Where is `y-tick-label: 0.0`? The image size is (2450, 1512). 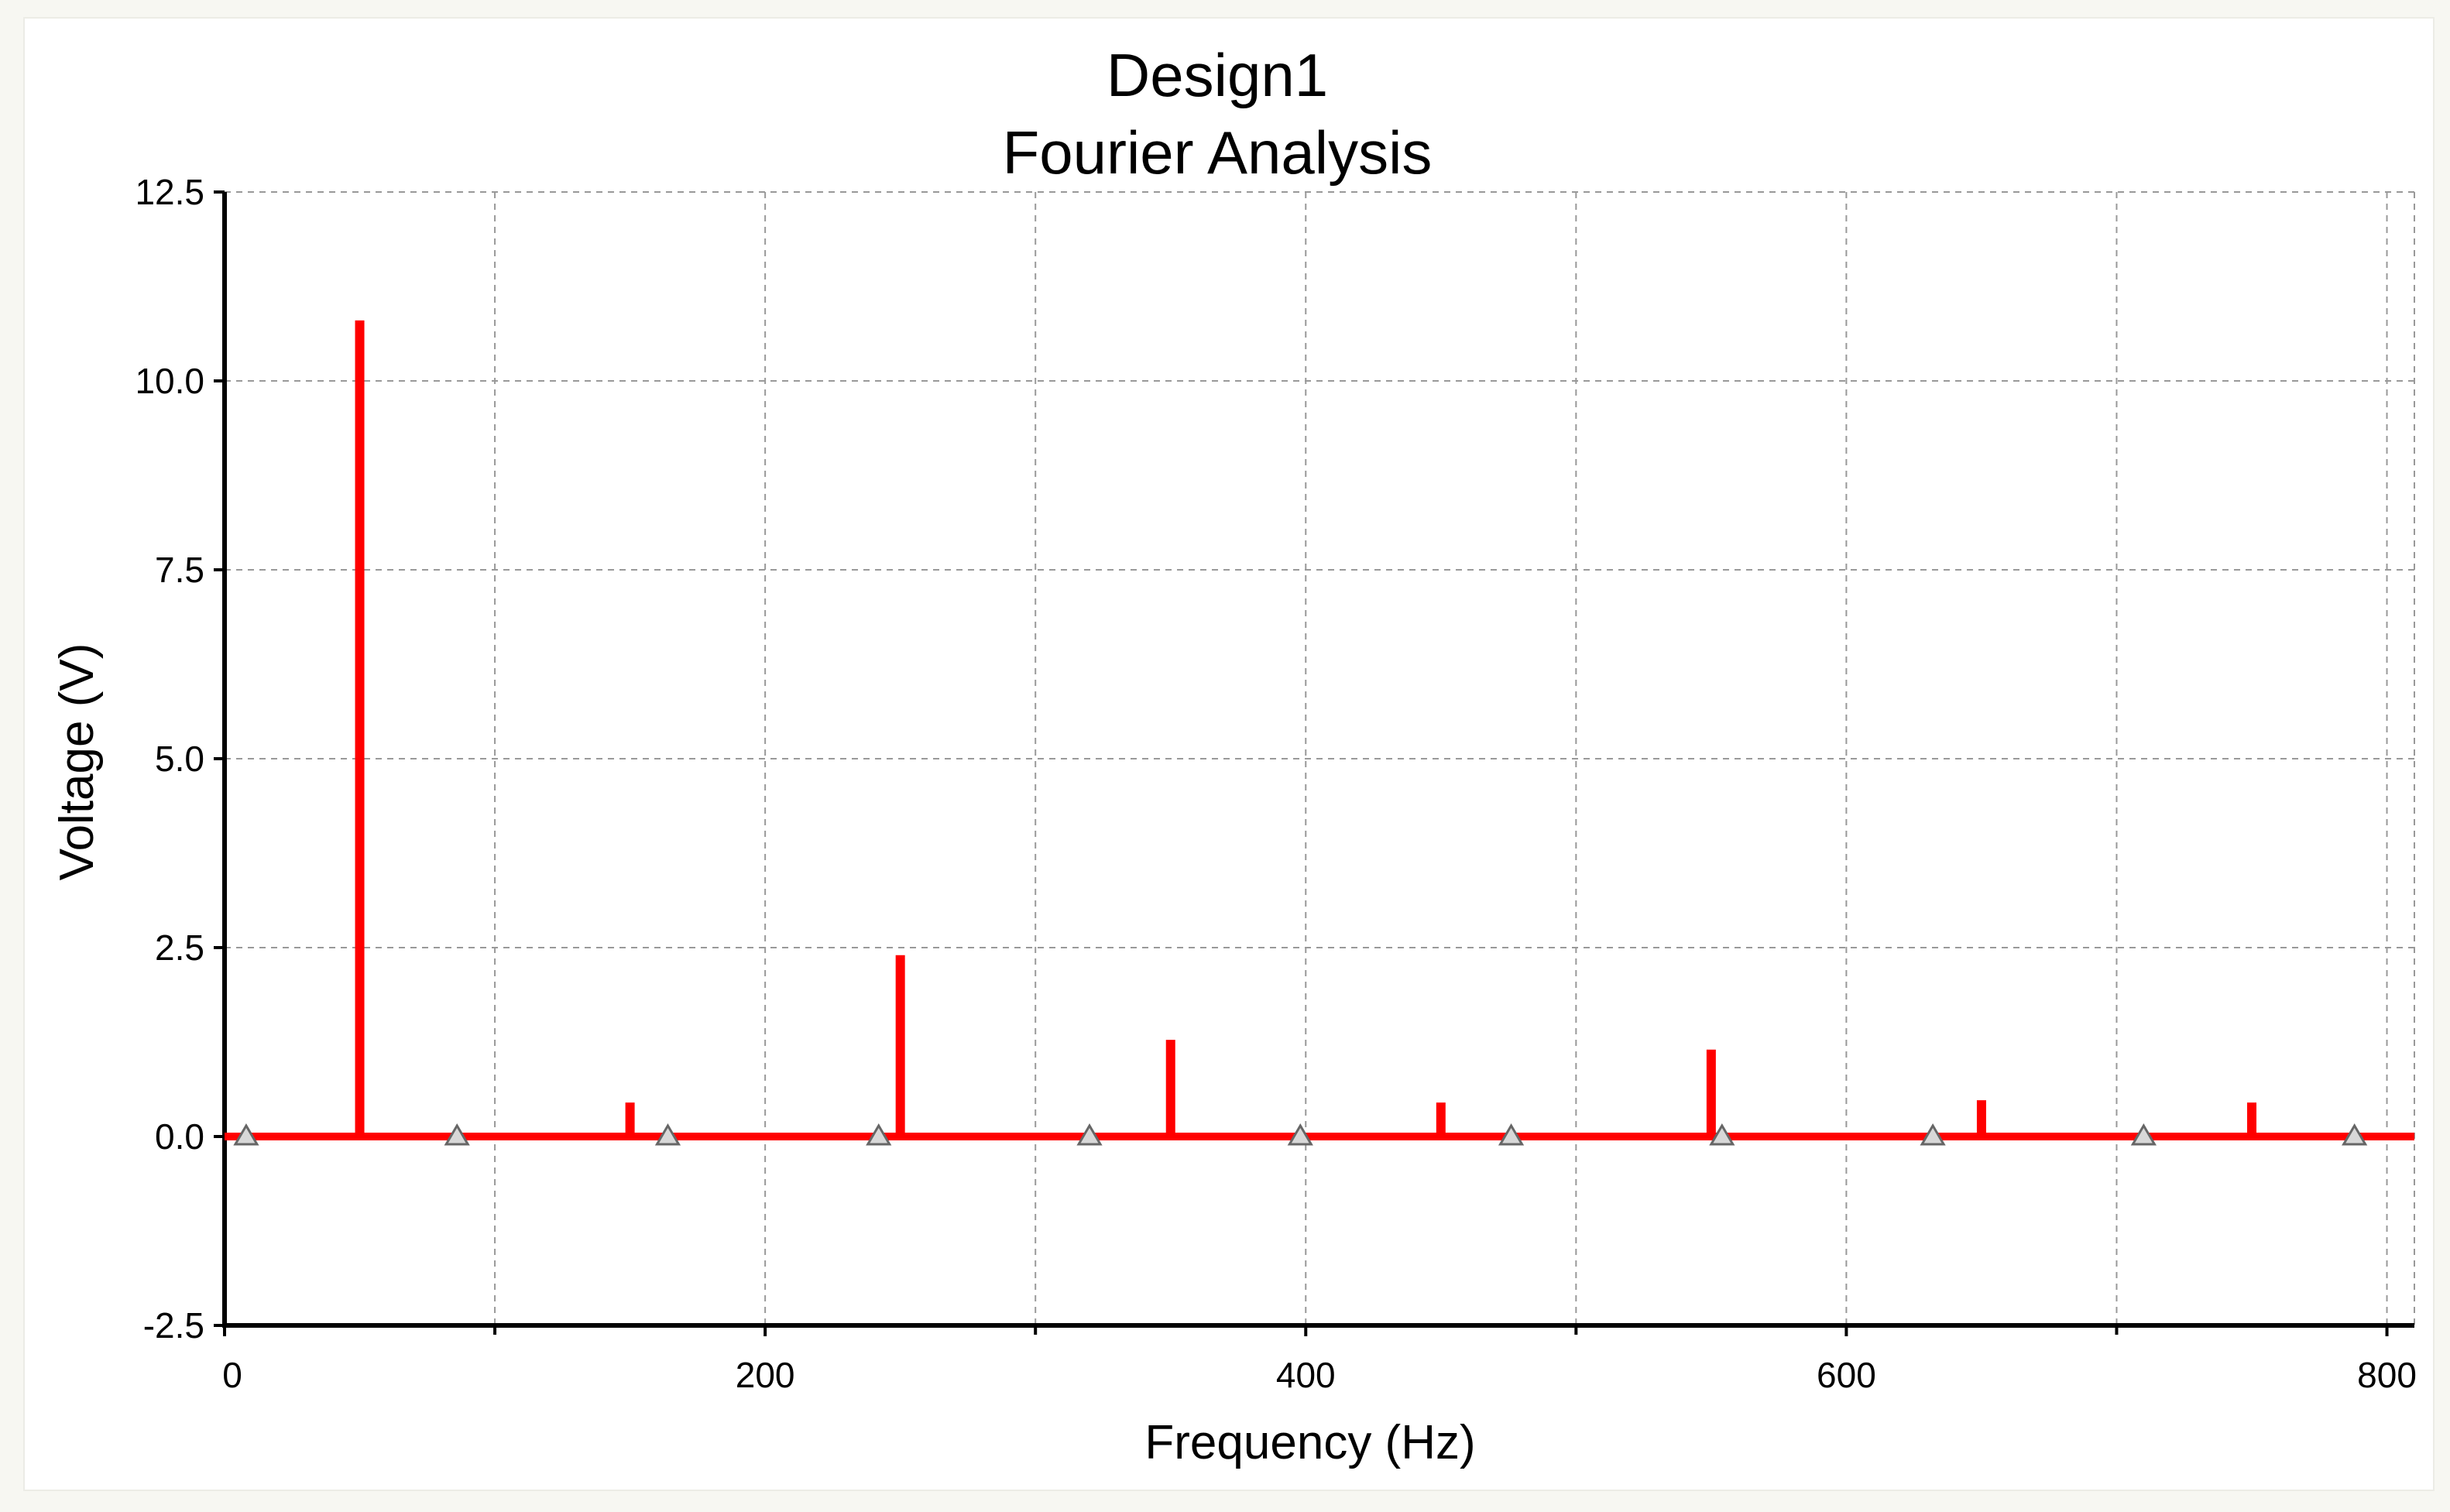 y-tick-label: 0.0 is located at coordinates (179, 1136).